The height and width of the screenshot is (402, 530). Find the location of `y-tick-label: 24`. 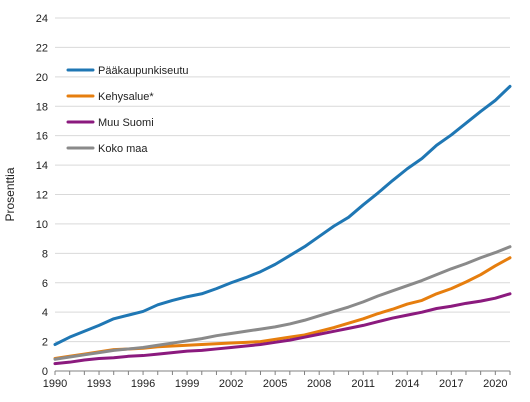

y-tick-label: 24 is located at coordinates (42, 19).